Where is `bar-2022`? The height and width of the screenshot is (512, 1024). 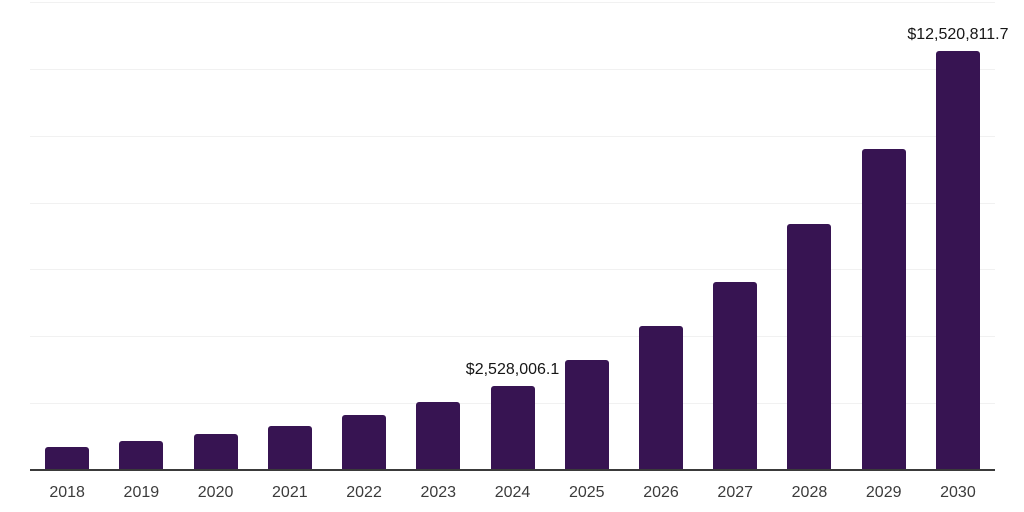 bar-2022 is located at coordinates (364, 442).